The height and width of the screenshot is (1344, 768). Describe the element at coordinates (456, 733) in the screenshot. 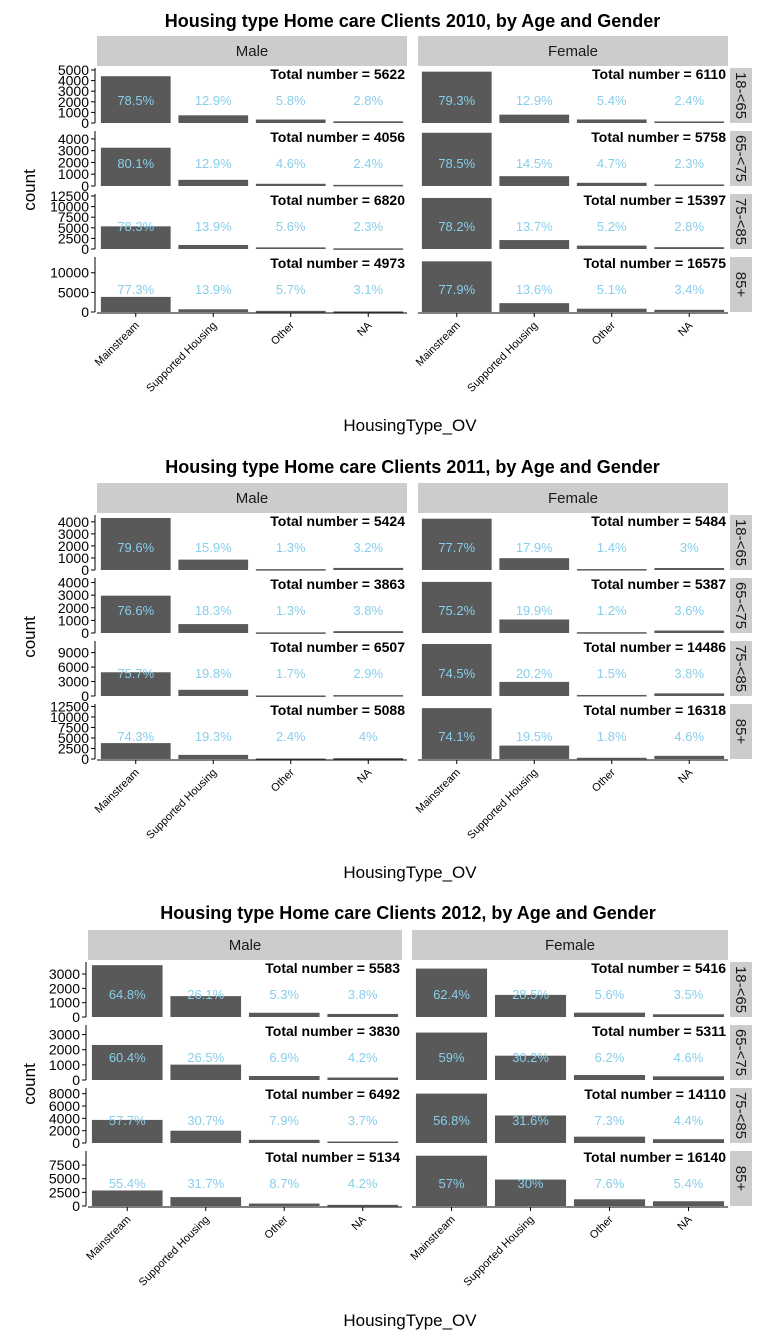

I see `bar-2011-85-female-mainstream` at that location.